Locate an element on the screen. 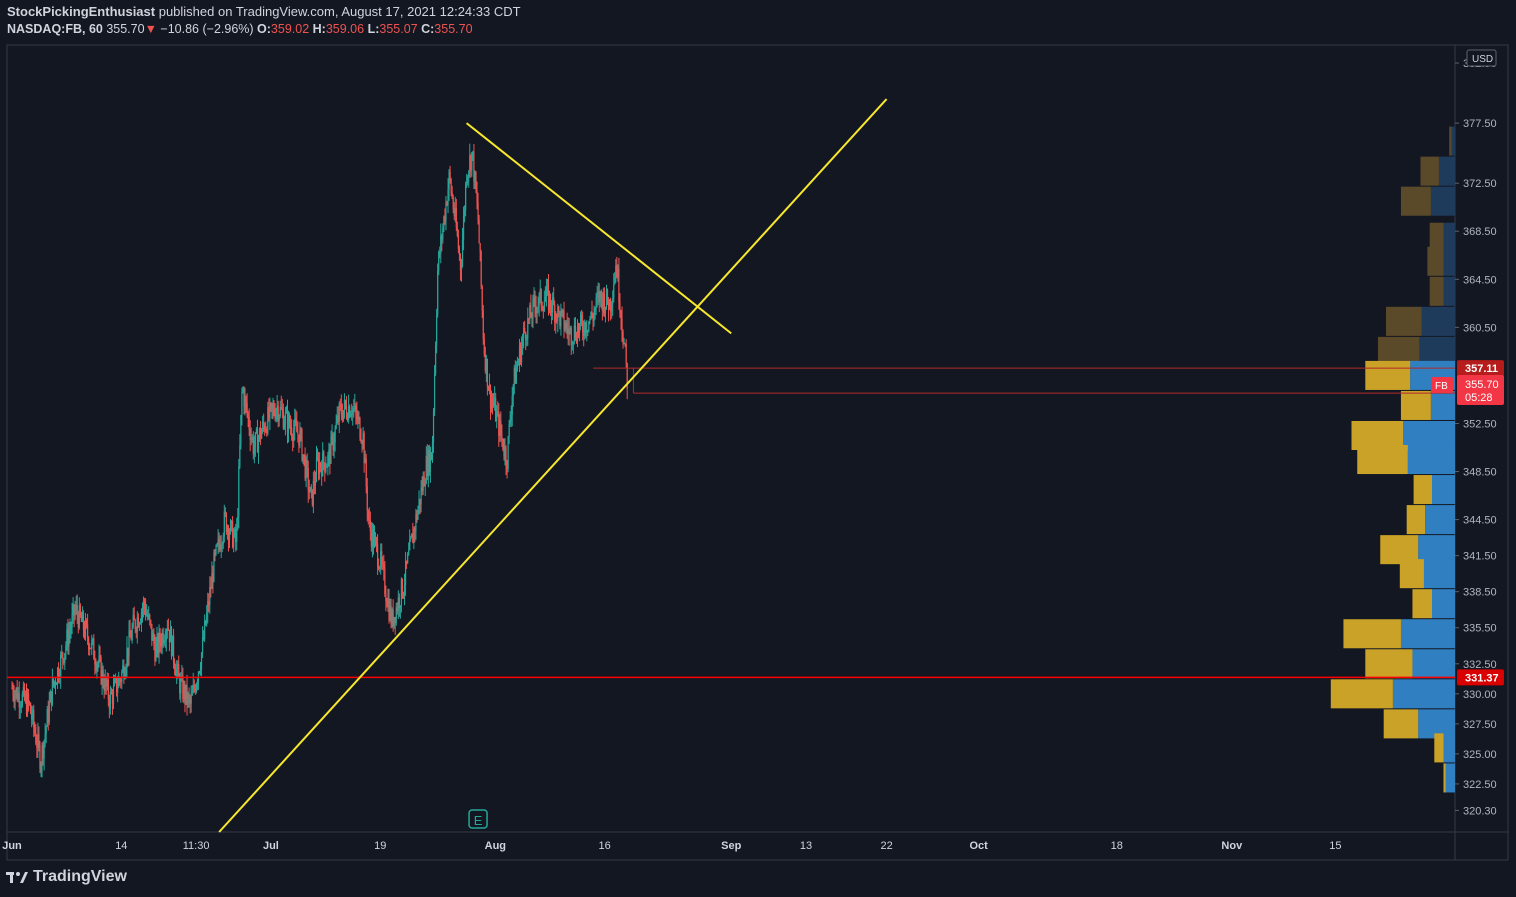 The image size is (1516, 897). resistance-trendline is located at coordinates (598, 228).